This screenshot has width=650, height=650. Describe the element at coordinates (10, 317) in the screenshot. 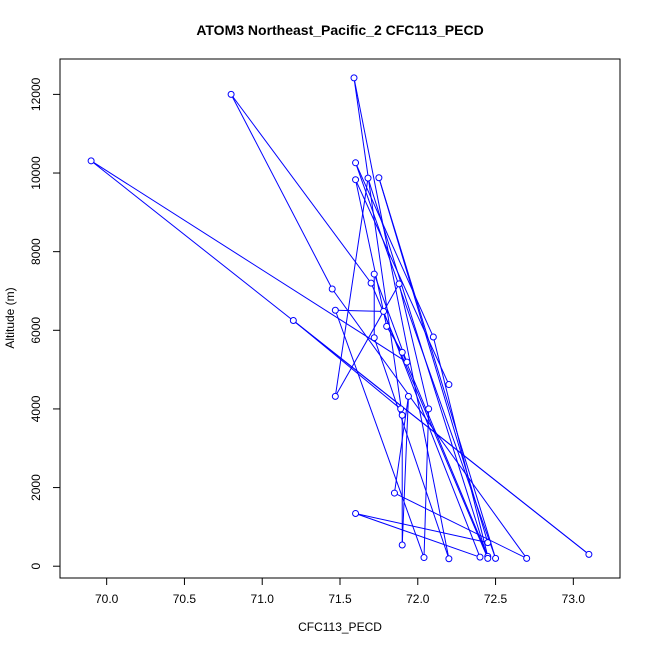

I see `y-axis-label: Altitude (m)` at that location.